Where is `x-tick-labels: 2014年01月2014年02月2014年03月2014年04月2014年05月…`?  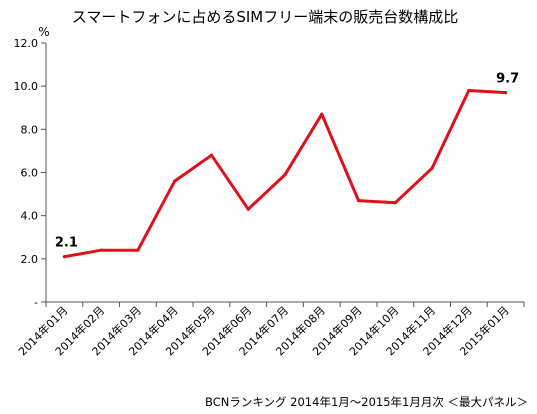 x-tick-labels: 2014年01月2014年02月2014年03月2014年04月2014年05月… is located at coordinates (263, 330).